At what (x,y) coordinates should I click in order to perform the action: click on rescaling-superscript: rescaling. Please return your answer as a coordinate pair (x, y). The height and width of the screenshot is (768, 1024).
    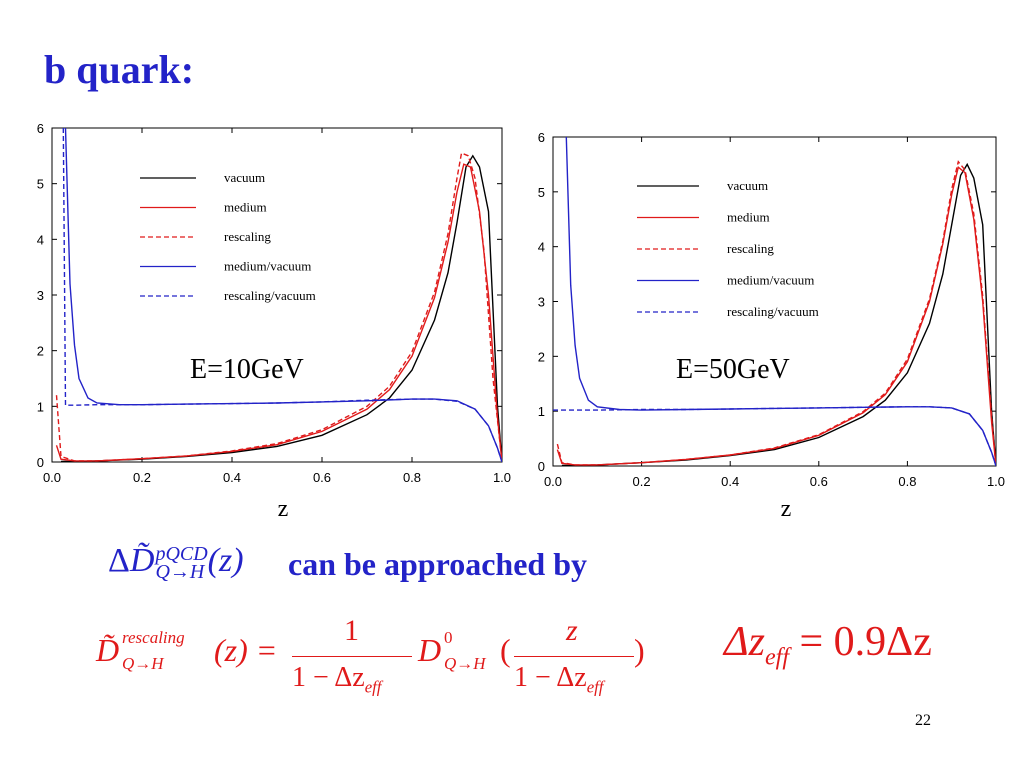
    Looking at the image, I should click on (153, 637).